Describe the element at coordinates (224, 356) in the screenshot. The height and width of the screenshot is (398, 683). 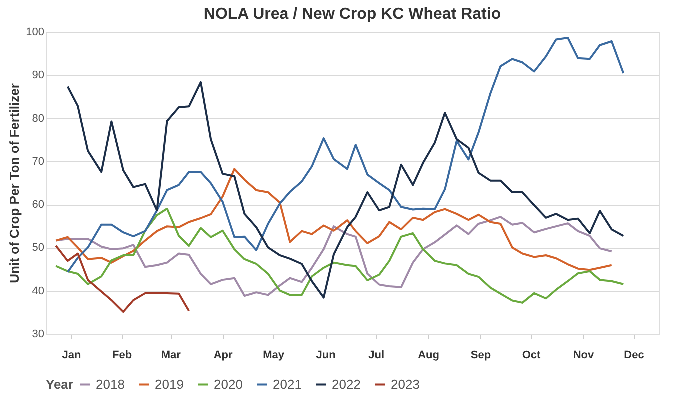
I see `x-tick-label: Apr` at that location.